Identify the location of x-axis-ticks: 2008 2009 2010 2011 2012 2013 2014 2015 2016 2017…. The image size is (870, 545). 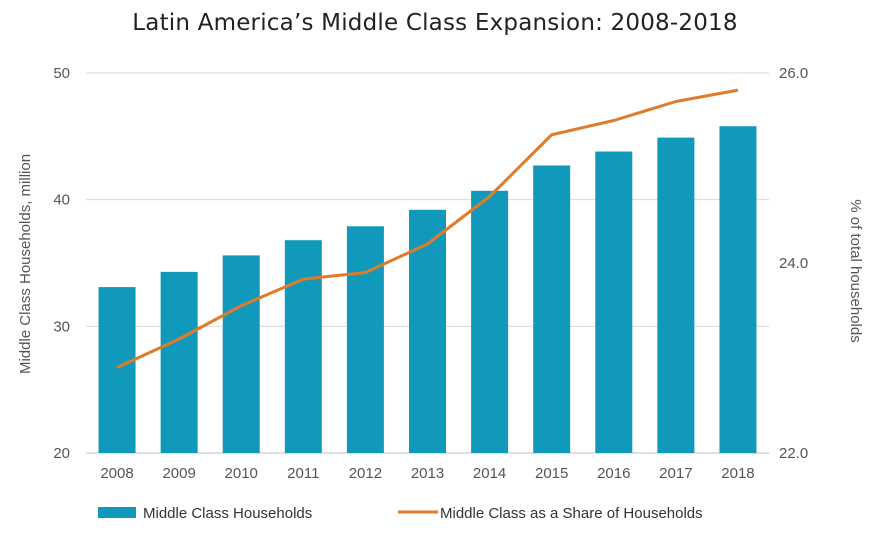
(427, 473).